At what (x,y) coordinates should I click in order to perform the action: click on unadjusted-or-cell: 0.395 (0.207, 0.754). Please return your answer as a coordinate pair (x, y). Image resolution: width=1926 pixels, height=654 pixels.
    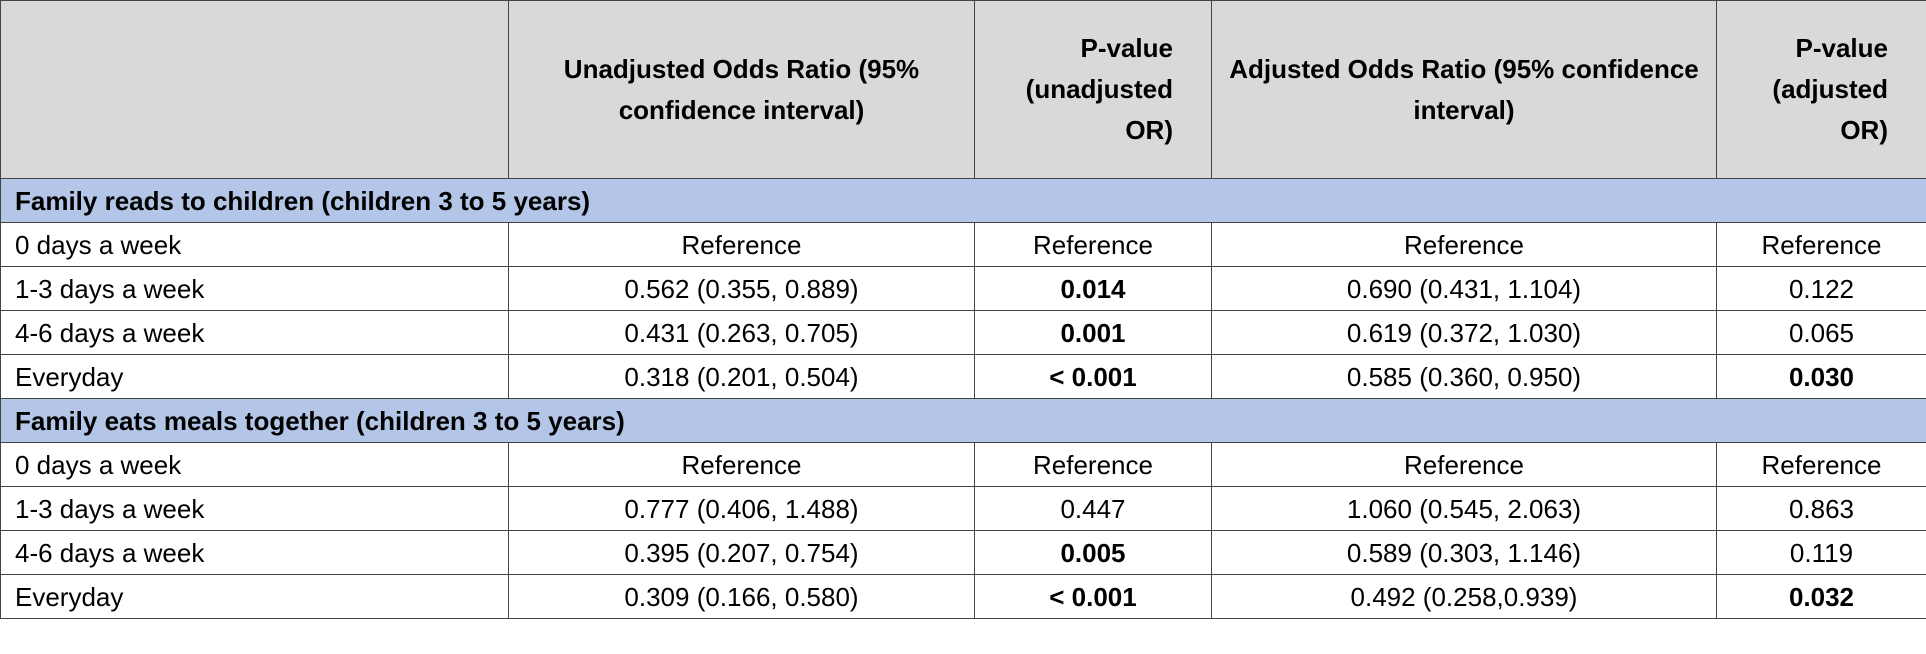
    Looking at the image, I should click on (741, 552).